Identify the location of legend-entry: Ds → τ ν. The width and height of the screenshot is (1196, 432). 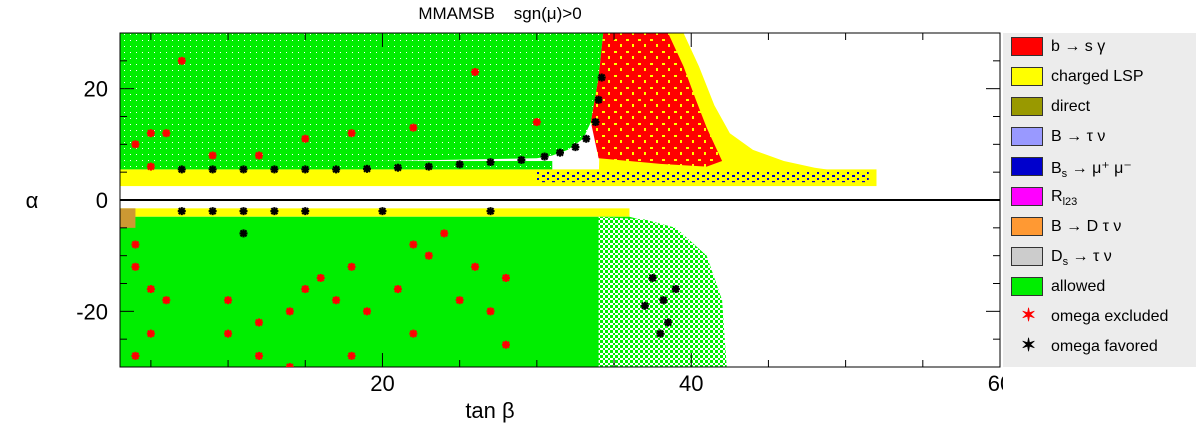
(1103, 257).